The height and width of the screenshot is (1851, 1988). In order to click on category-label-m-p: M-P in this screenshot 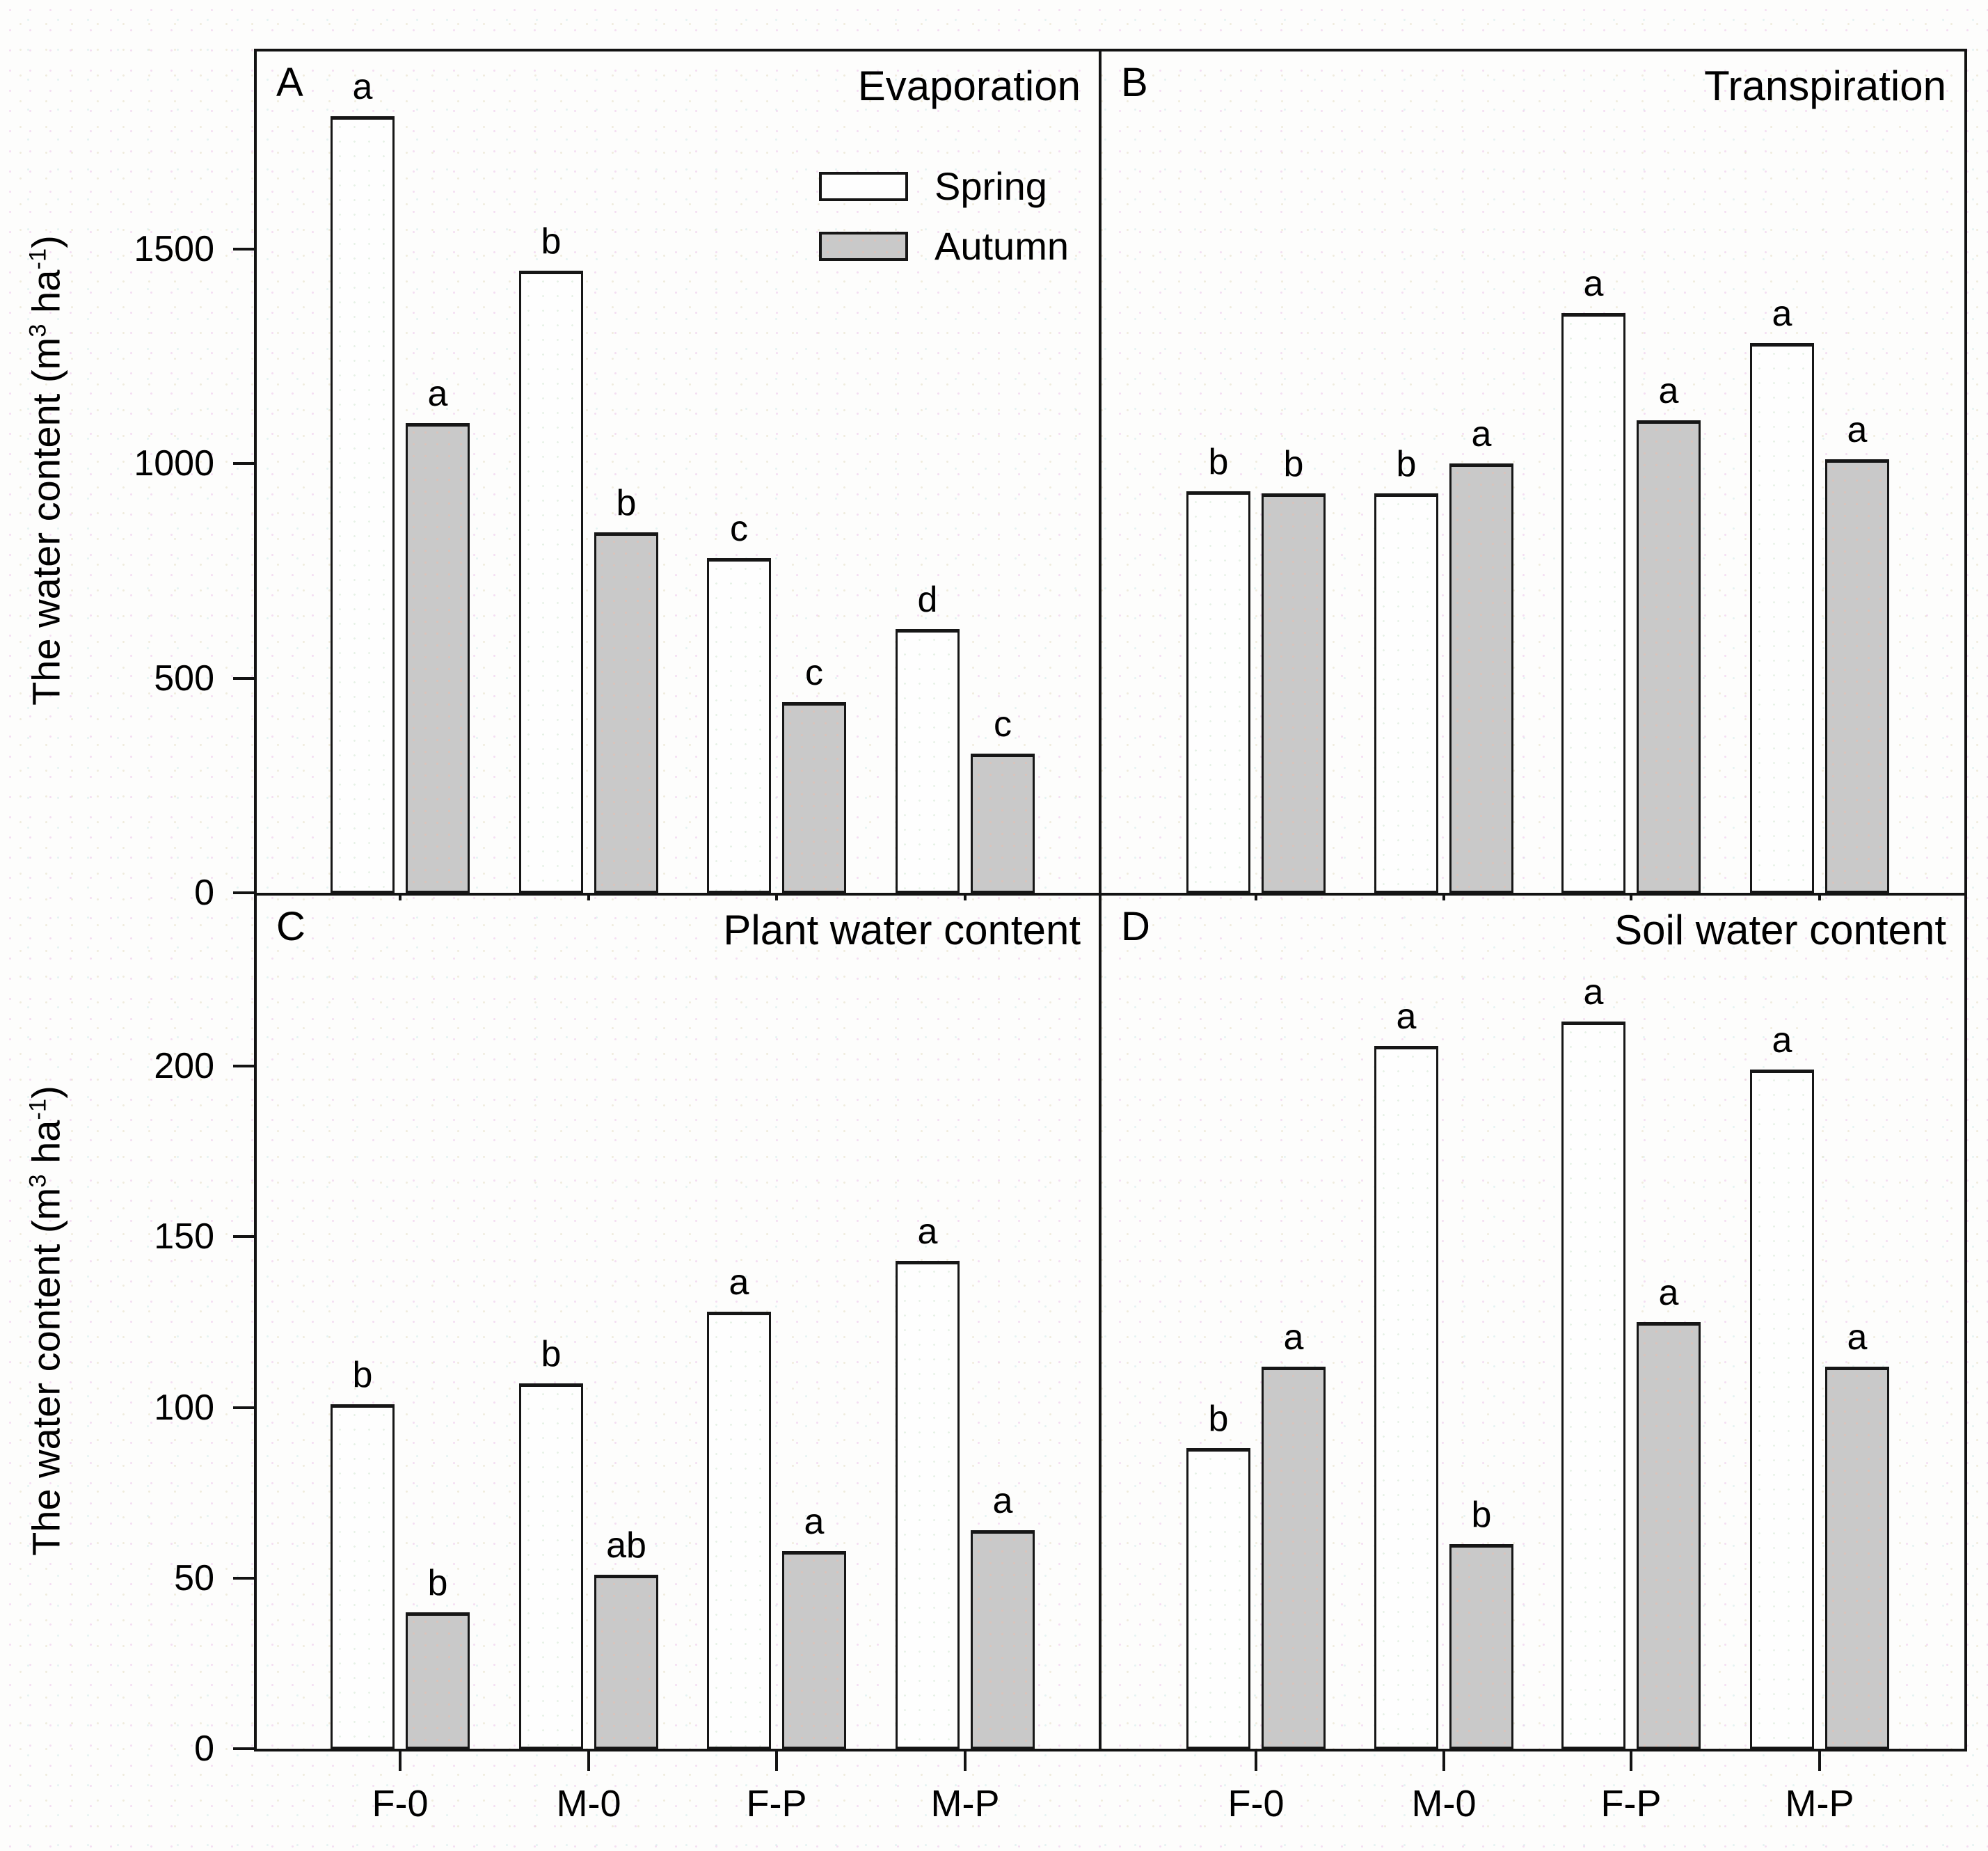, I will do `click(965, 1804)`.